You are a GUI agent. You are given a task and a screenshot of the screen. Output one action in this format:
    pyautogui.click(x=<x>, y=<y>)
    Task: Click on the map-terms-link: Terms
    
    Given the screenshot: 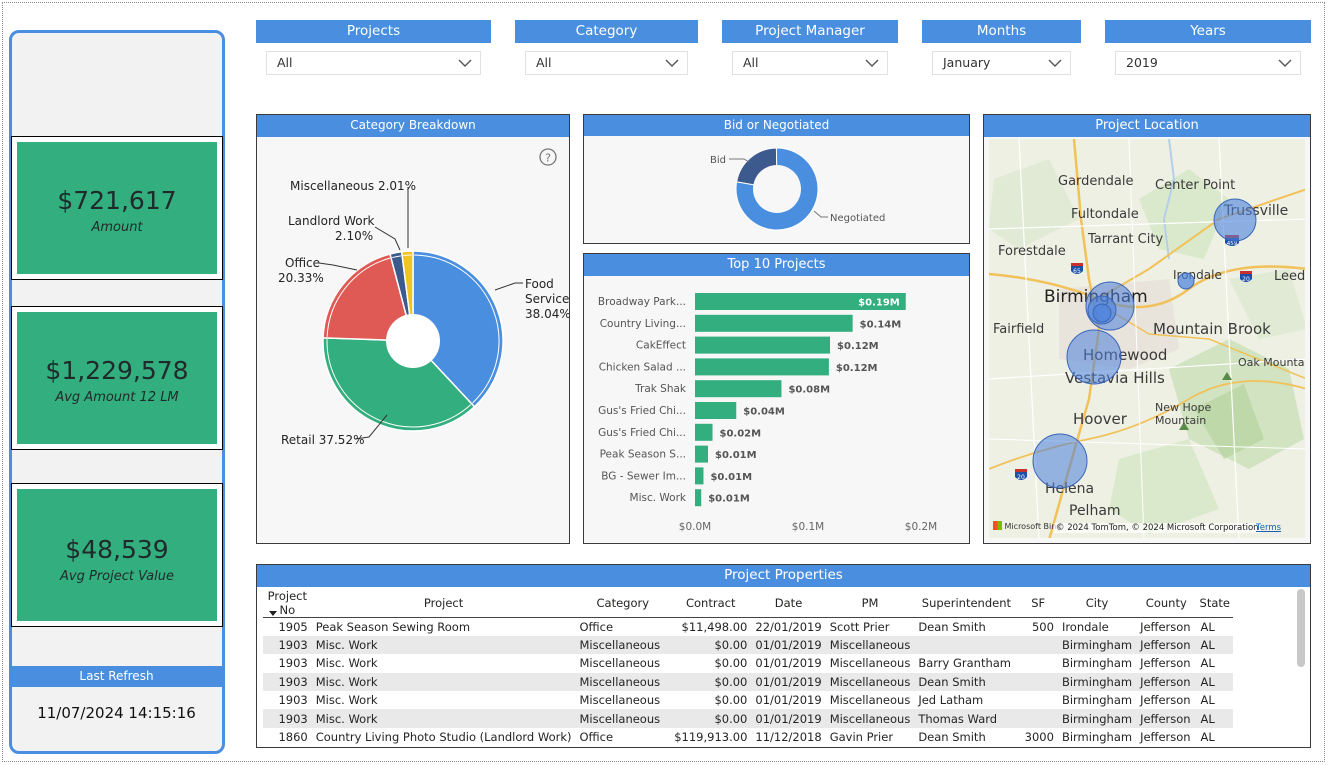 What is the action you would take?
    pyautogui.click(x=1269, y=528)
    